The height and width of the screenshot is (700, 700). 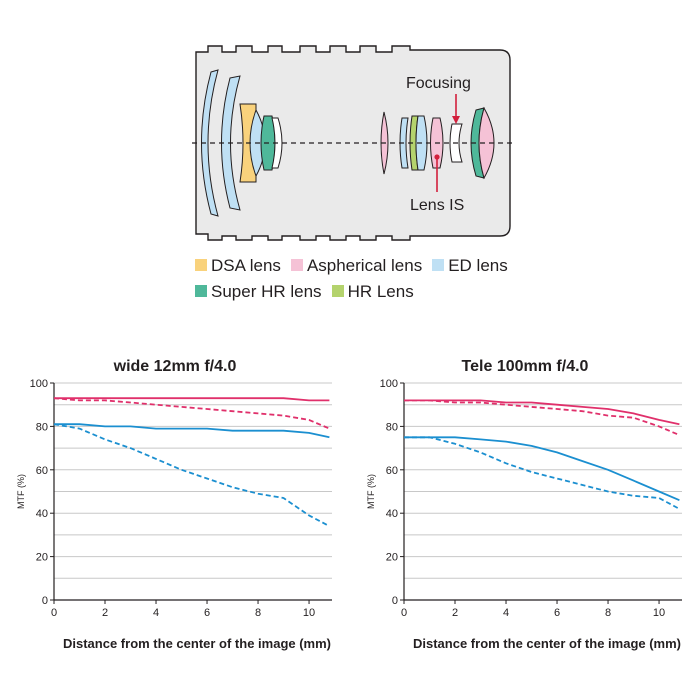 What do you see at coordinates (364, 265) in the screenshot?
I see `legend-label-aspherical: Aspherical lens` at bounding box center [364, 265].